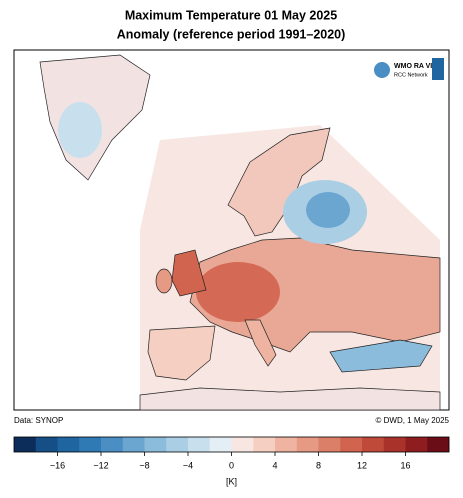 The image size is (463, 498). I want to click on title: Maximum Temperature 01 May 2025, so click(231, 15).